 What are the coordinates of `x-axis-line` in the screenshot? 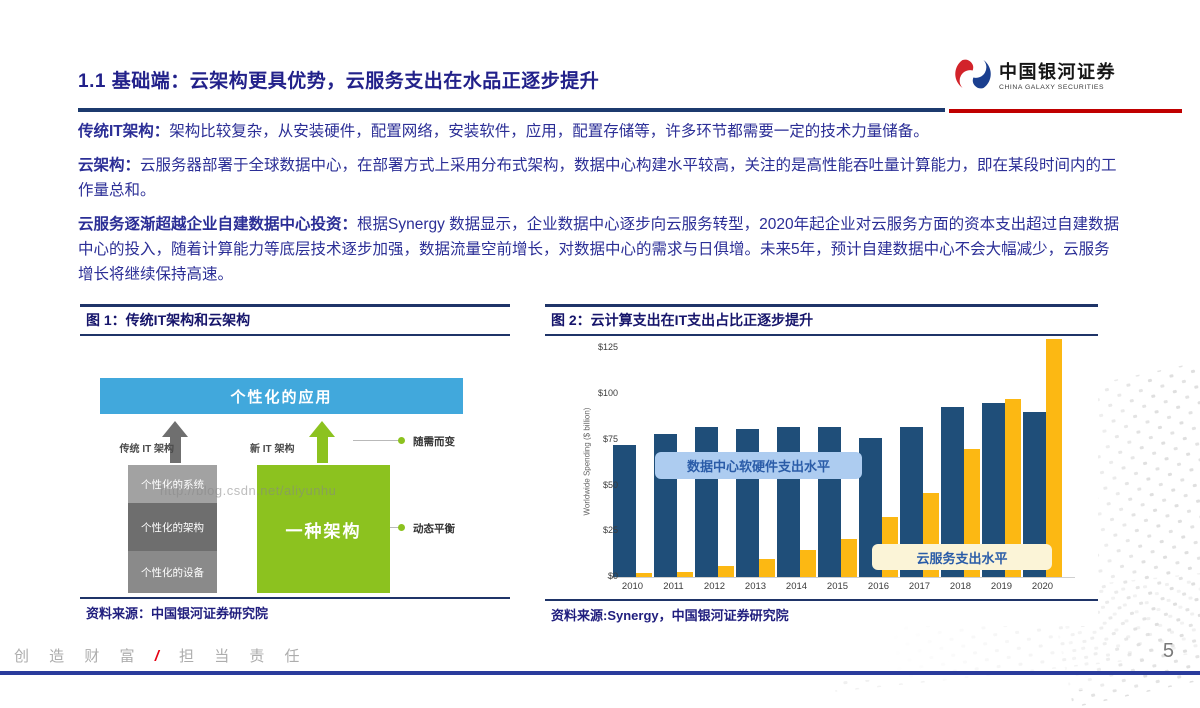 It's located at (841, 577).